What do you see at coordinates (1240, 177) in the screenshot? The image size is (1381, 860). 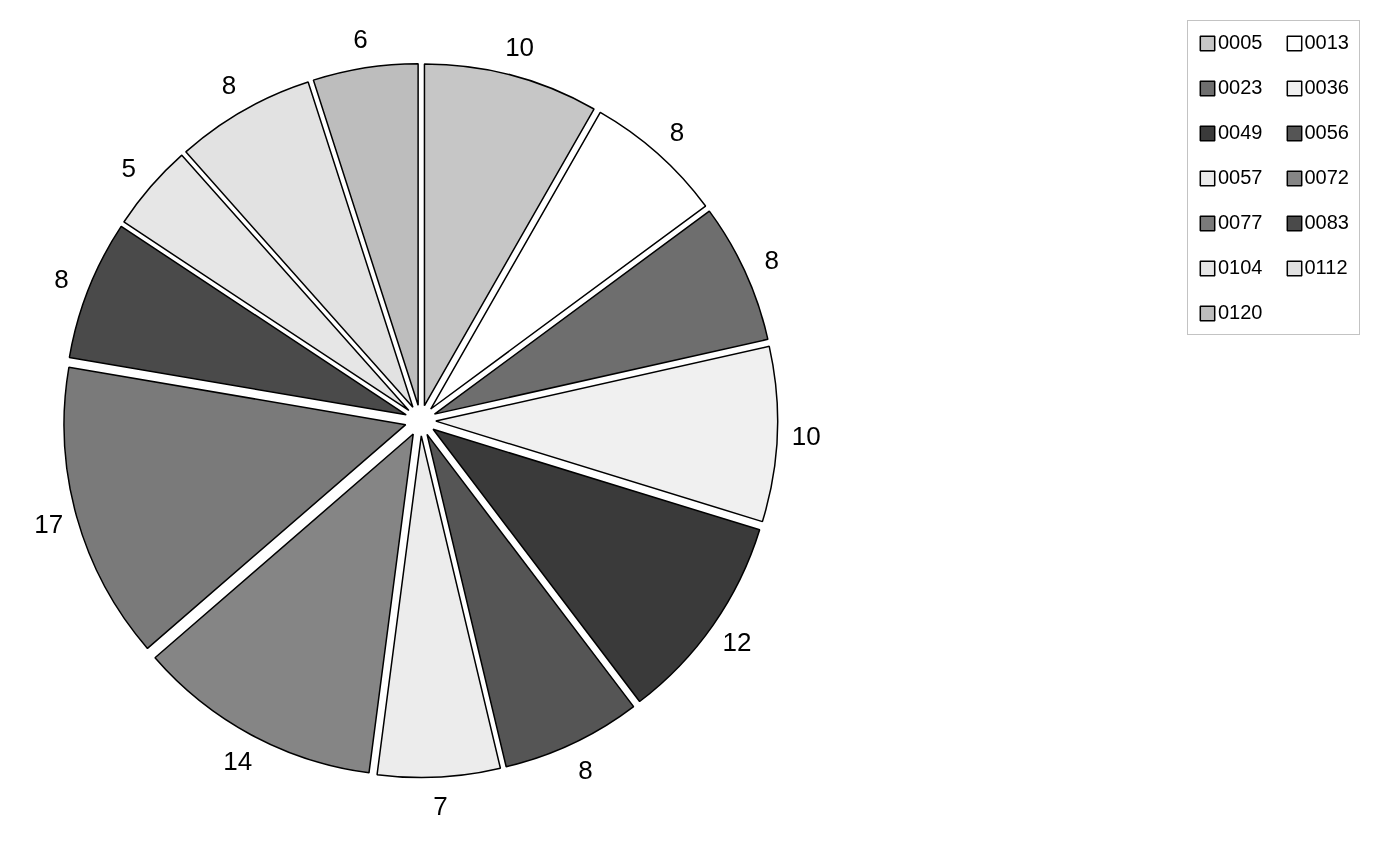 I see `legend-label: 0057` at bounding box center [1240, 177].